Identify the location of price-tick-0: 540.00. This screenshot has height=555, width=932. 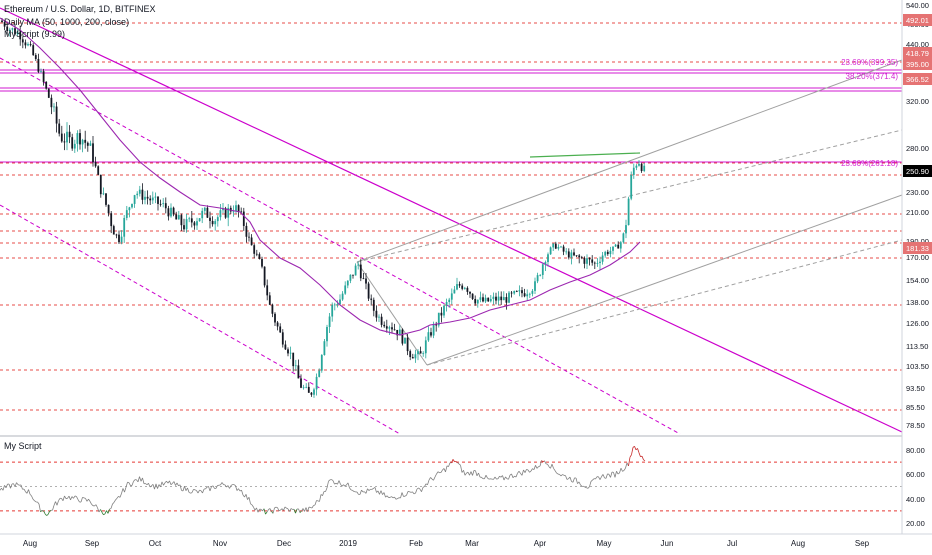
(917, 5).